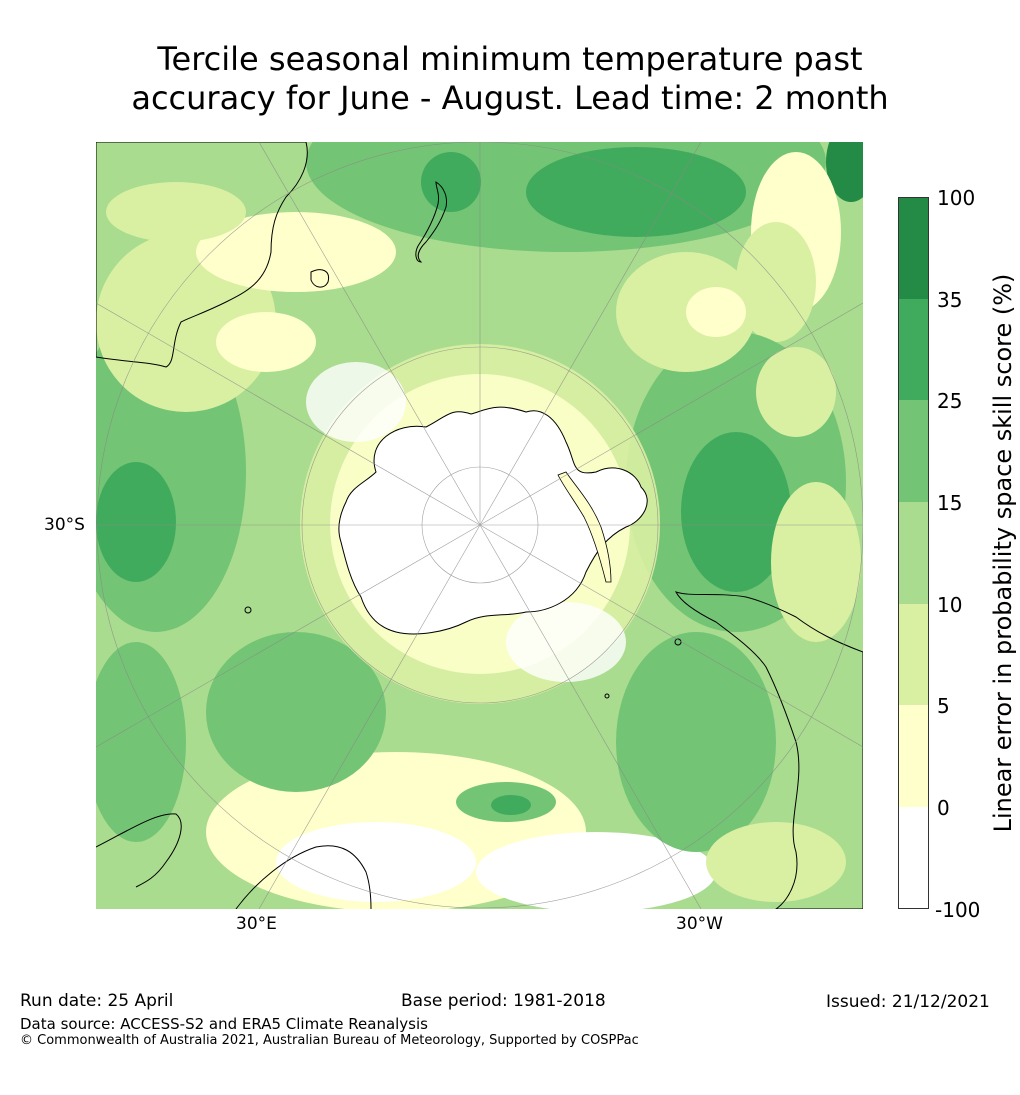  Describe the element at coordinates (256, 924) in the screenshot. I see `lon-label-30e: 30°E` at that location.